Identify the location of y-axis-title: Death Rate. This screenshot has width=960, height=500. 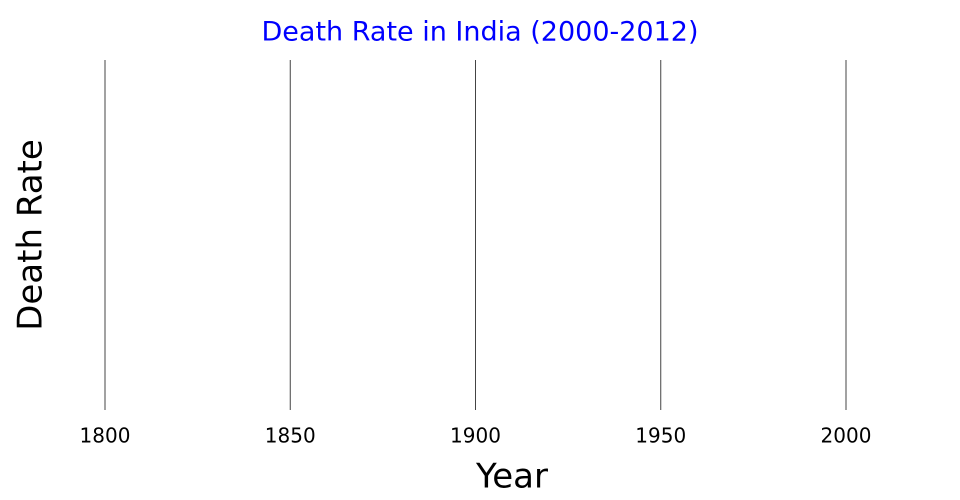
(31, 235).